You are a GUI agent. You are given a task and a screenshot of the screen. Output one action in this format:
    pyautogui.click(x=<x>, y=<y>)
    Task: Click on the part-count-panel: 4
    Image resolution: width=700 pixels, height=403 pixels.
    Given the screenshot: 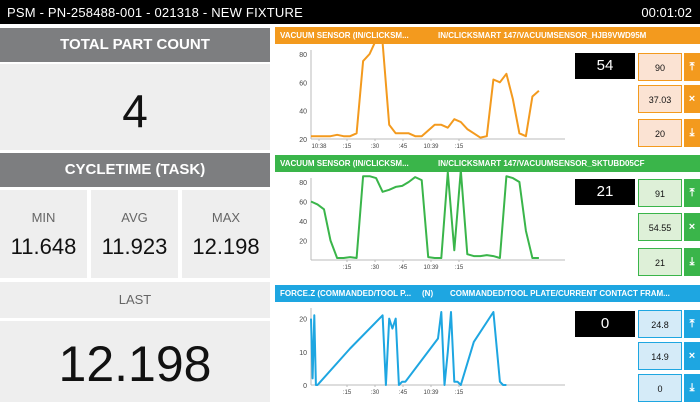 What is the action you would take?
    pyautogui.click(x=135, y=107)
    